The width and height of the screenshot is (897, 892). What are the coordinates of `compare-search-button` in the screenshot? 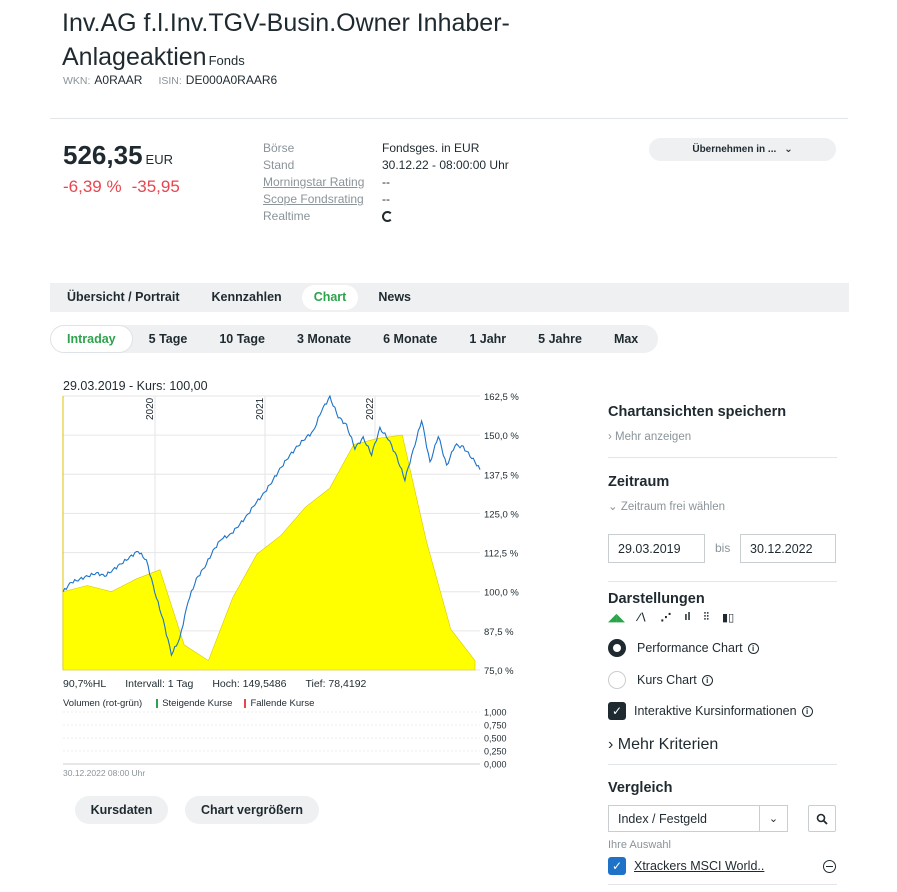 It's located at (822, 818).